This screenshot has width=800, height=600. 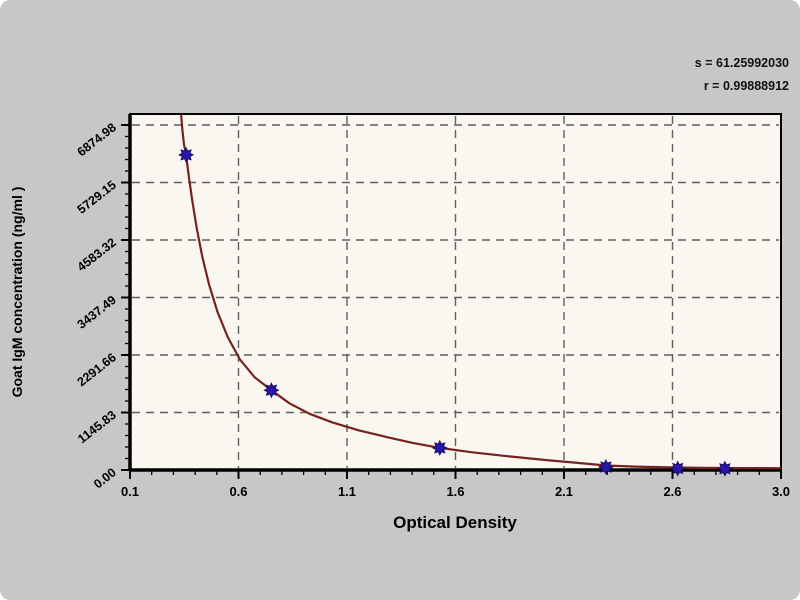 I want to click on y-axis-title: Goat IgM concentration (ng/ml ), so click(x=17, y=292).